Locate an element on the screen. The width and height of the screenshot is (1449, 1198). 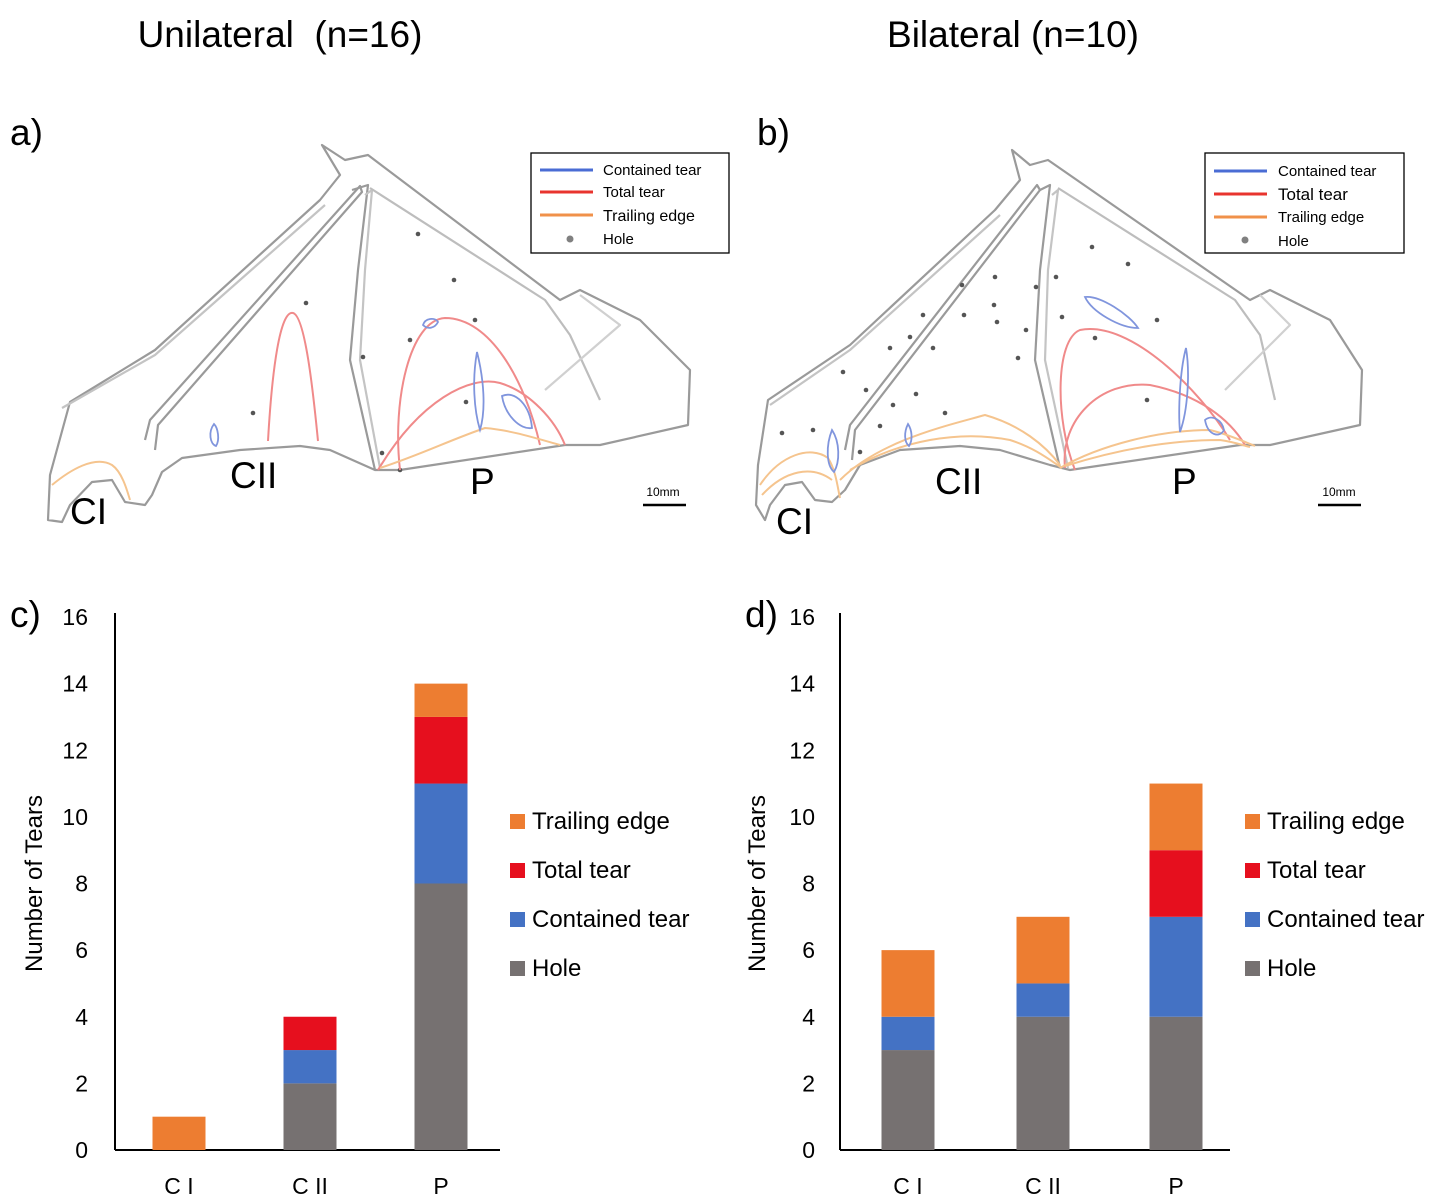
region-label-ci-a: CI is located at coordinates (88, 511).